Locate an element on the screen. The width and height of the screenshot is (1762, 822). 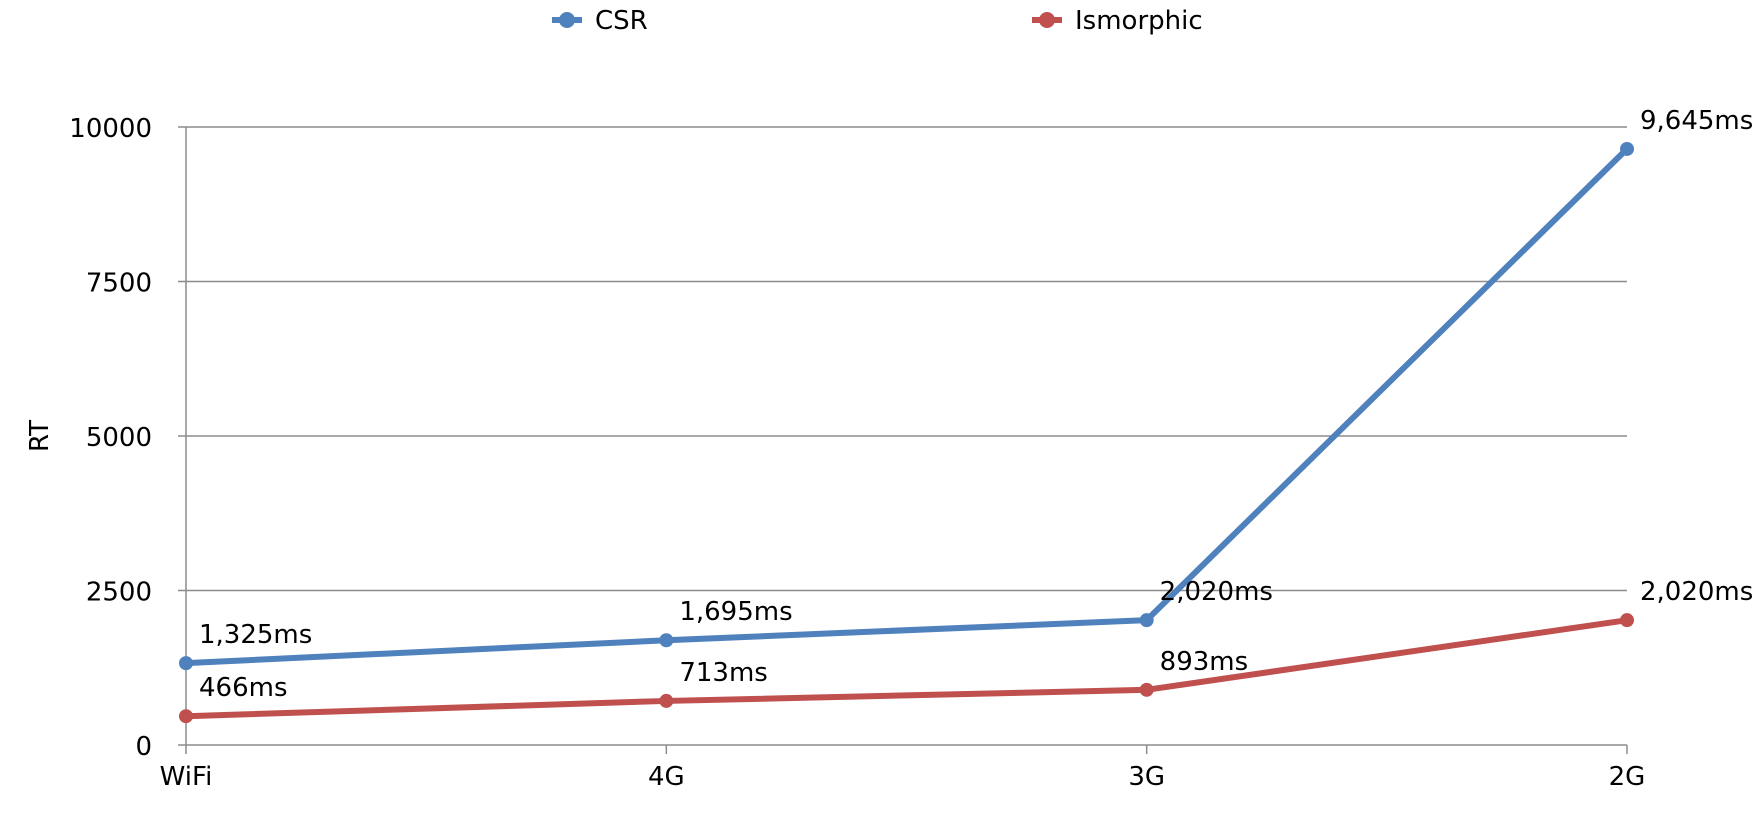
data-label-ismorphic: 466ms is located at coordinates (243, 688).